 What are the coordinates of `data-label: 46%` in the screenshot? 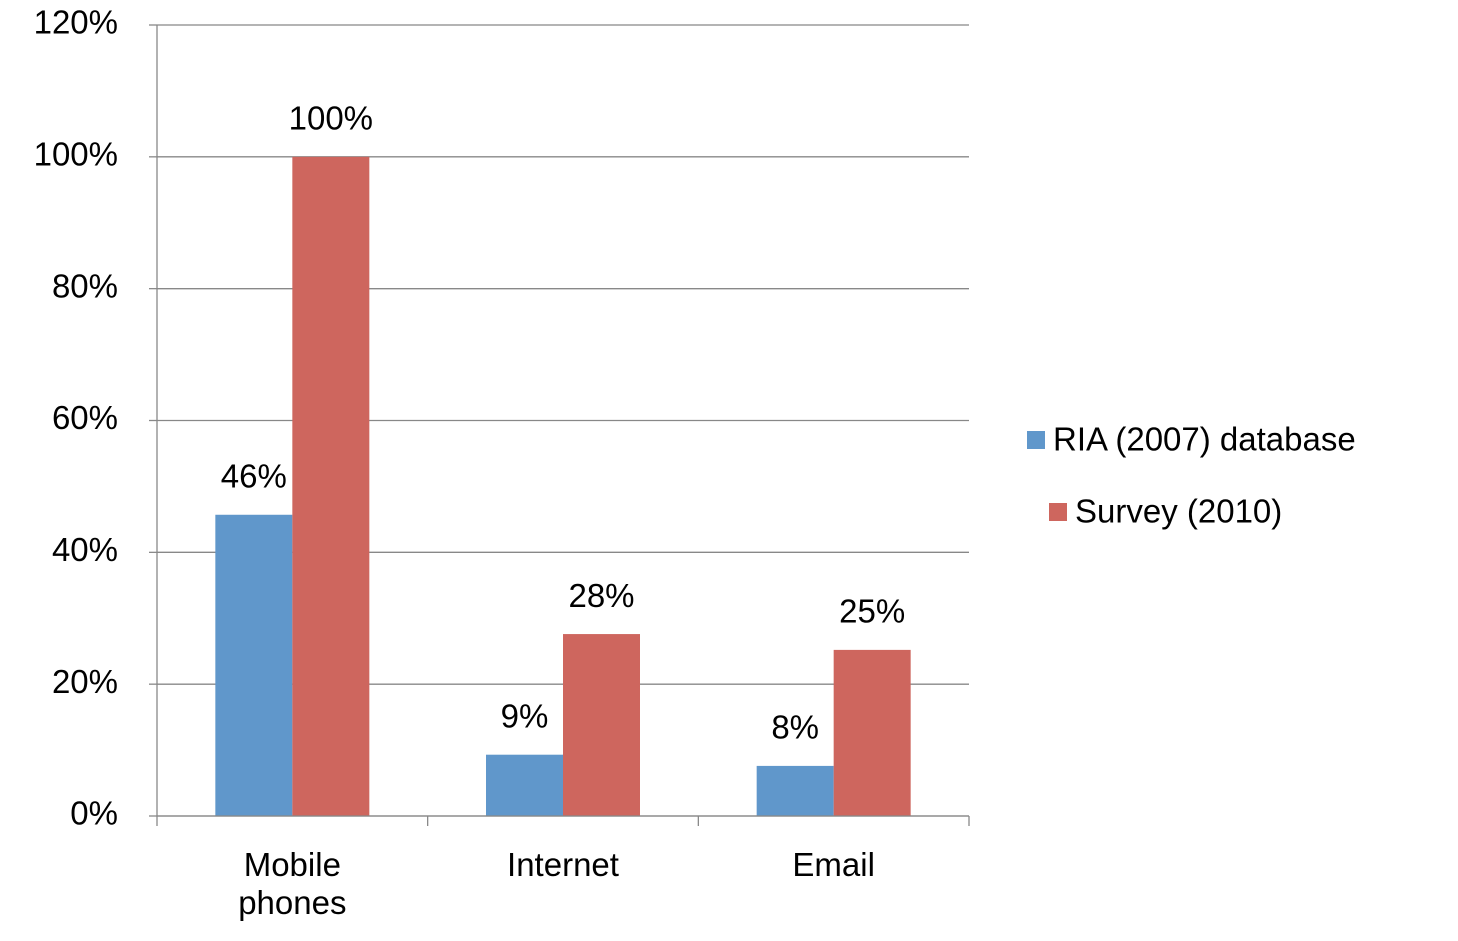 It's located at (254, 475).